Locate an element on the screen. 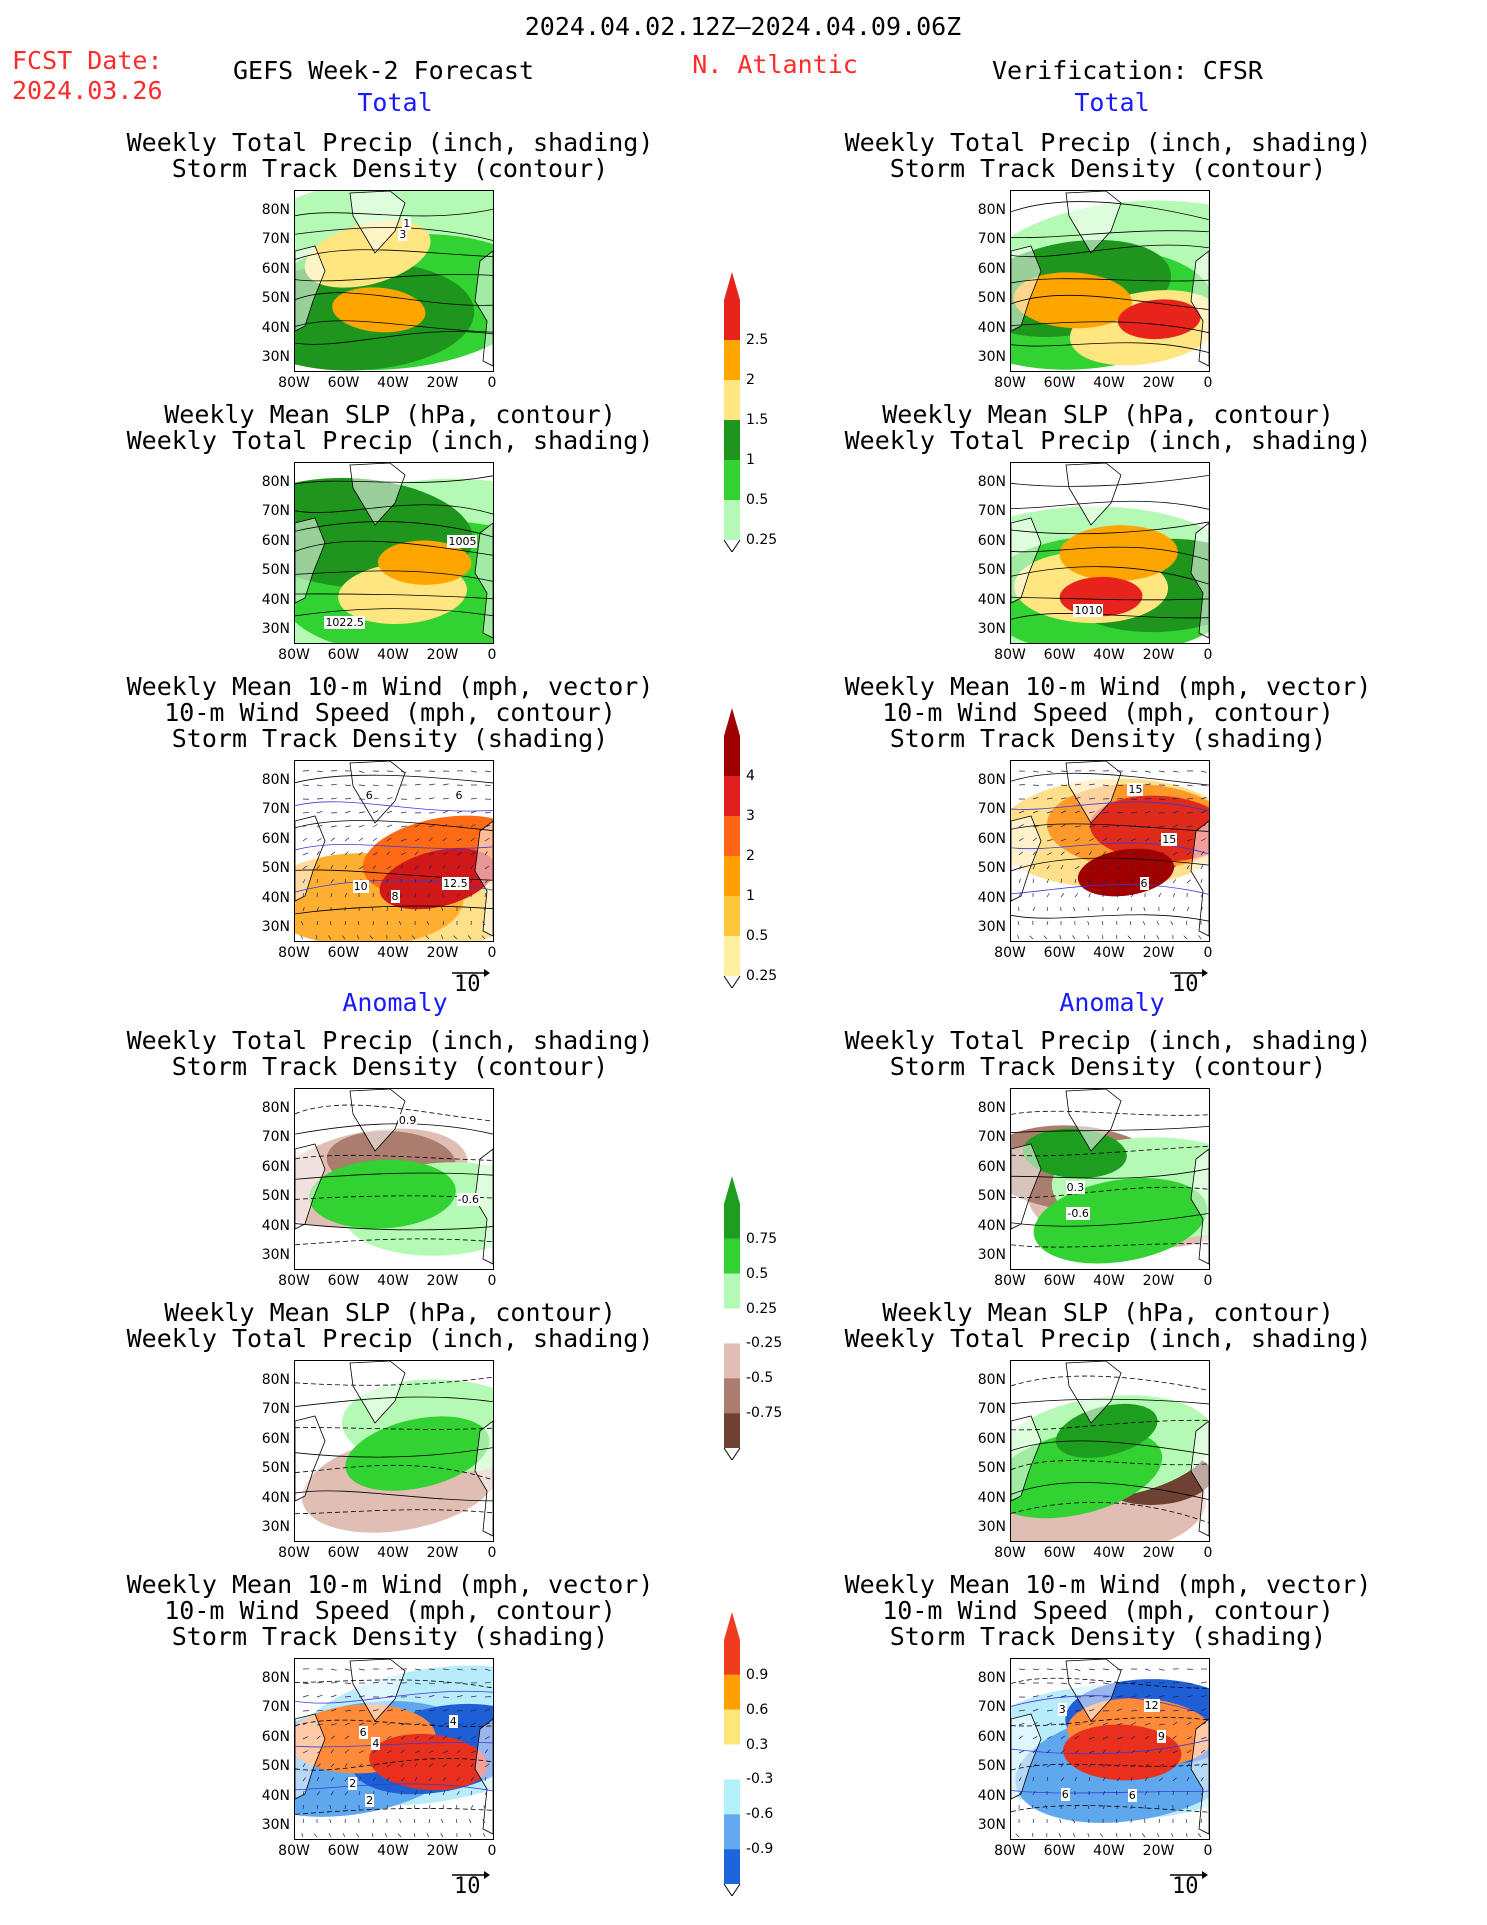 This screenshot has height=1925, width=1487. colorbar-label: 3 is located at coordinates (750, 816).